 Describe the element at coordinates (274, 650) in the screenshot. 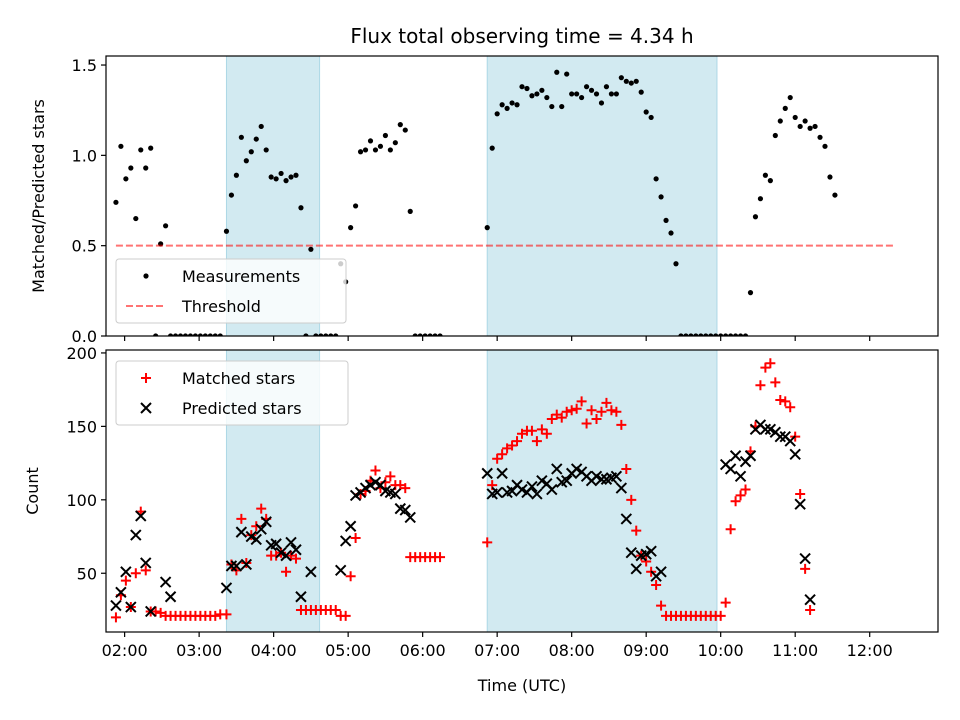

I see `x-tick-label: 04:00` at that location.